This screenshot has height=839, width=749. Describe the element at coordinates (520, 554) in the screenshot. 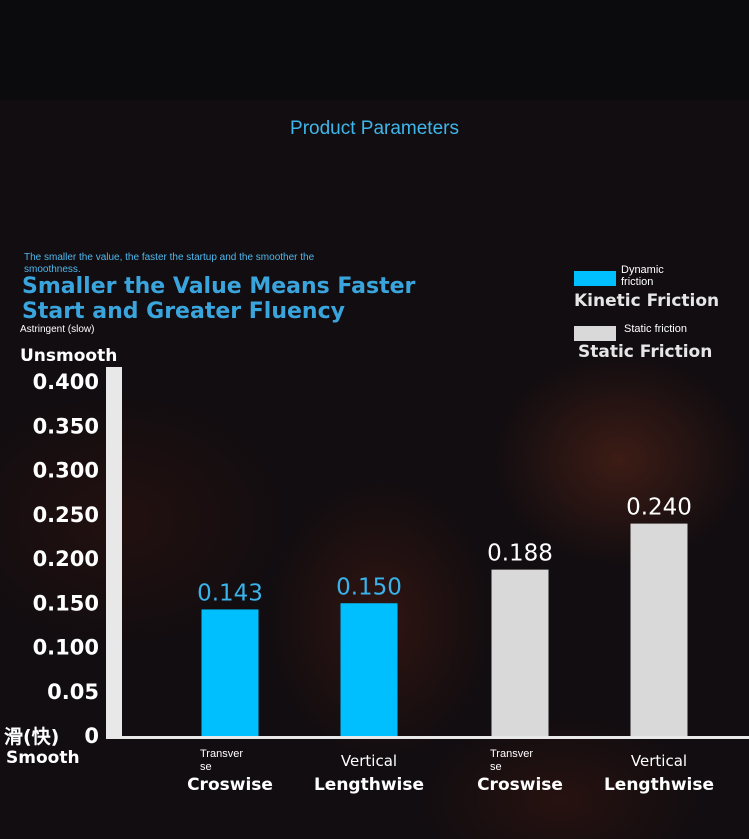

I see `bar-value-label: 0.188` at that location.